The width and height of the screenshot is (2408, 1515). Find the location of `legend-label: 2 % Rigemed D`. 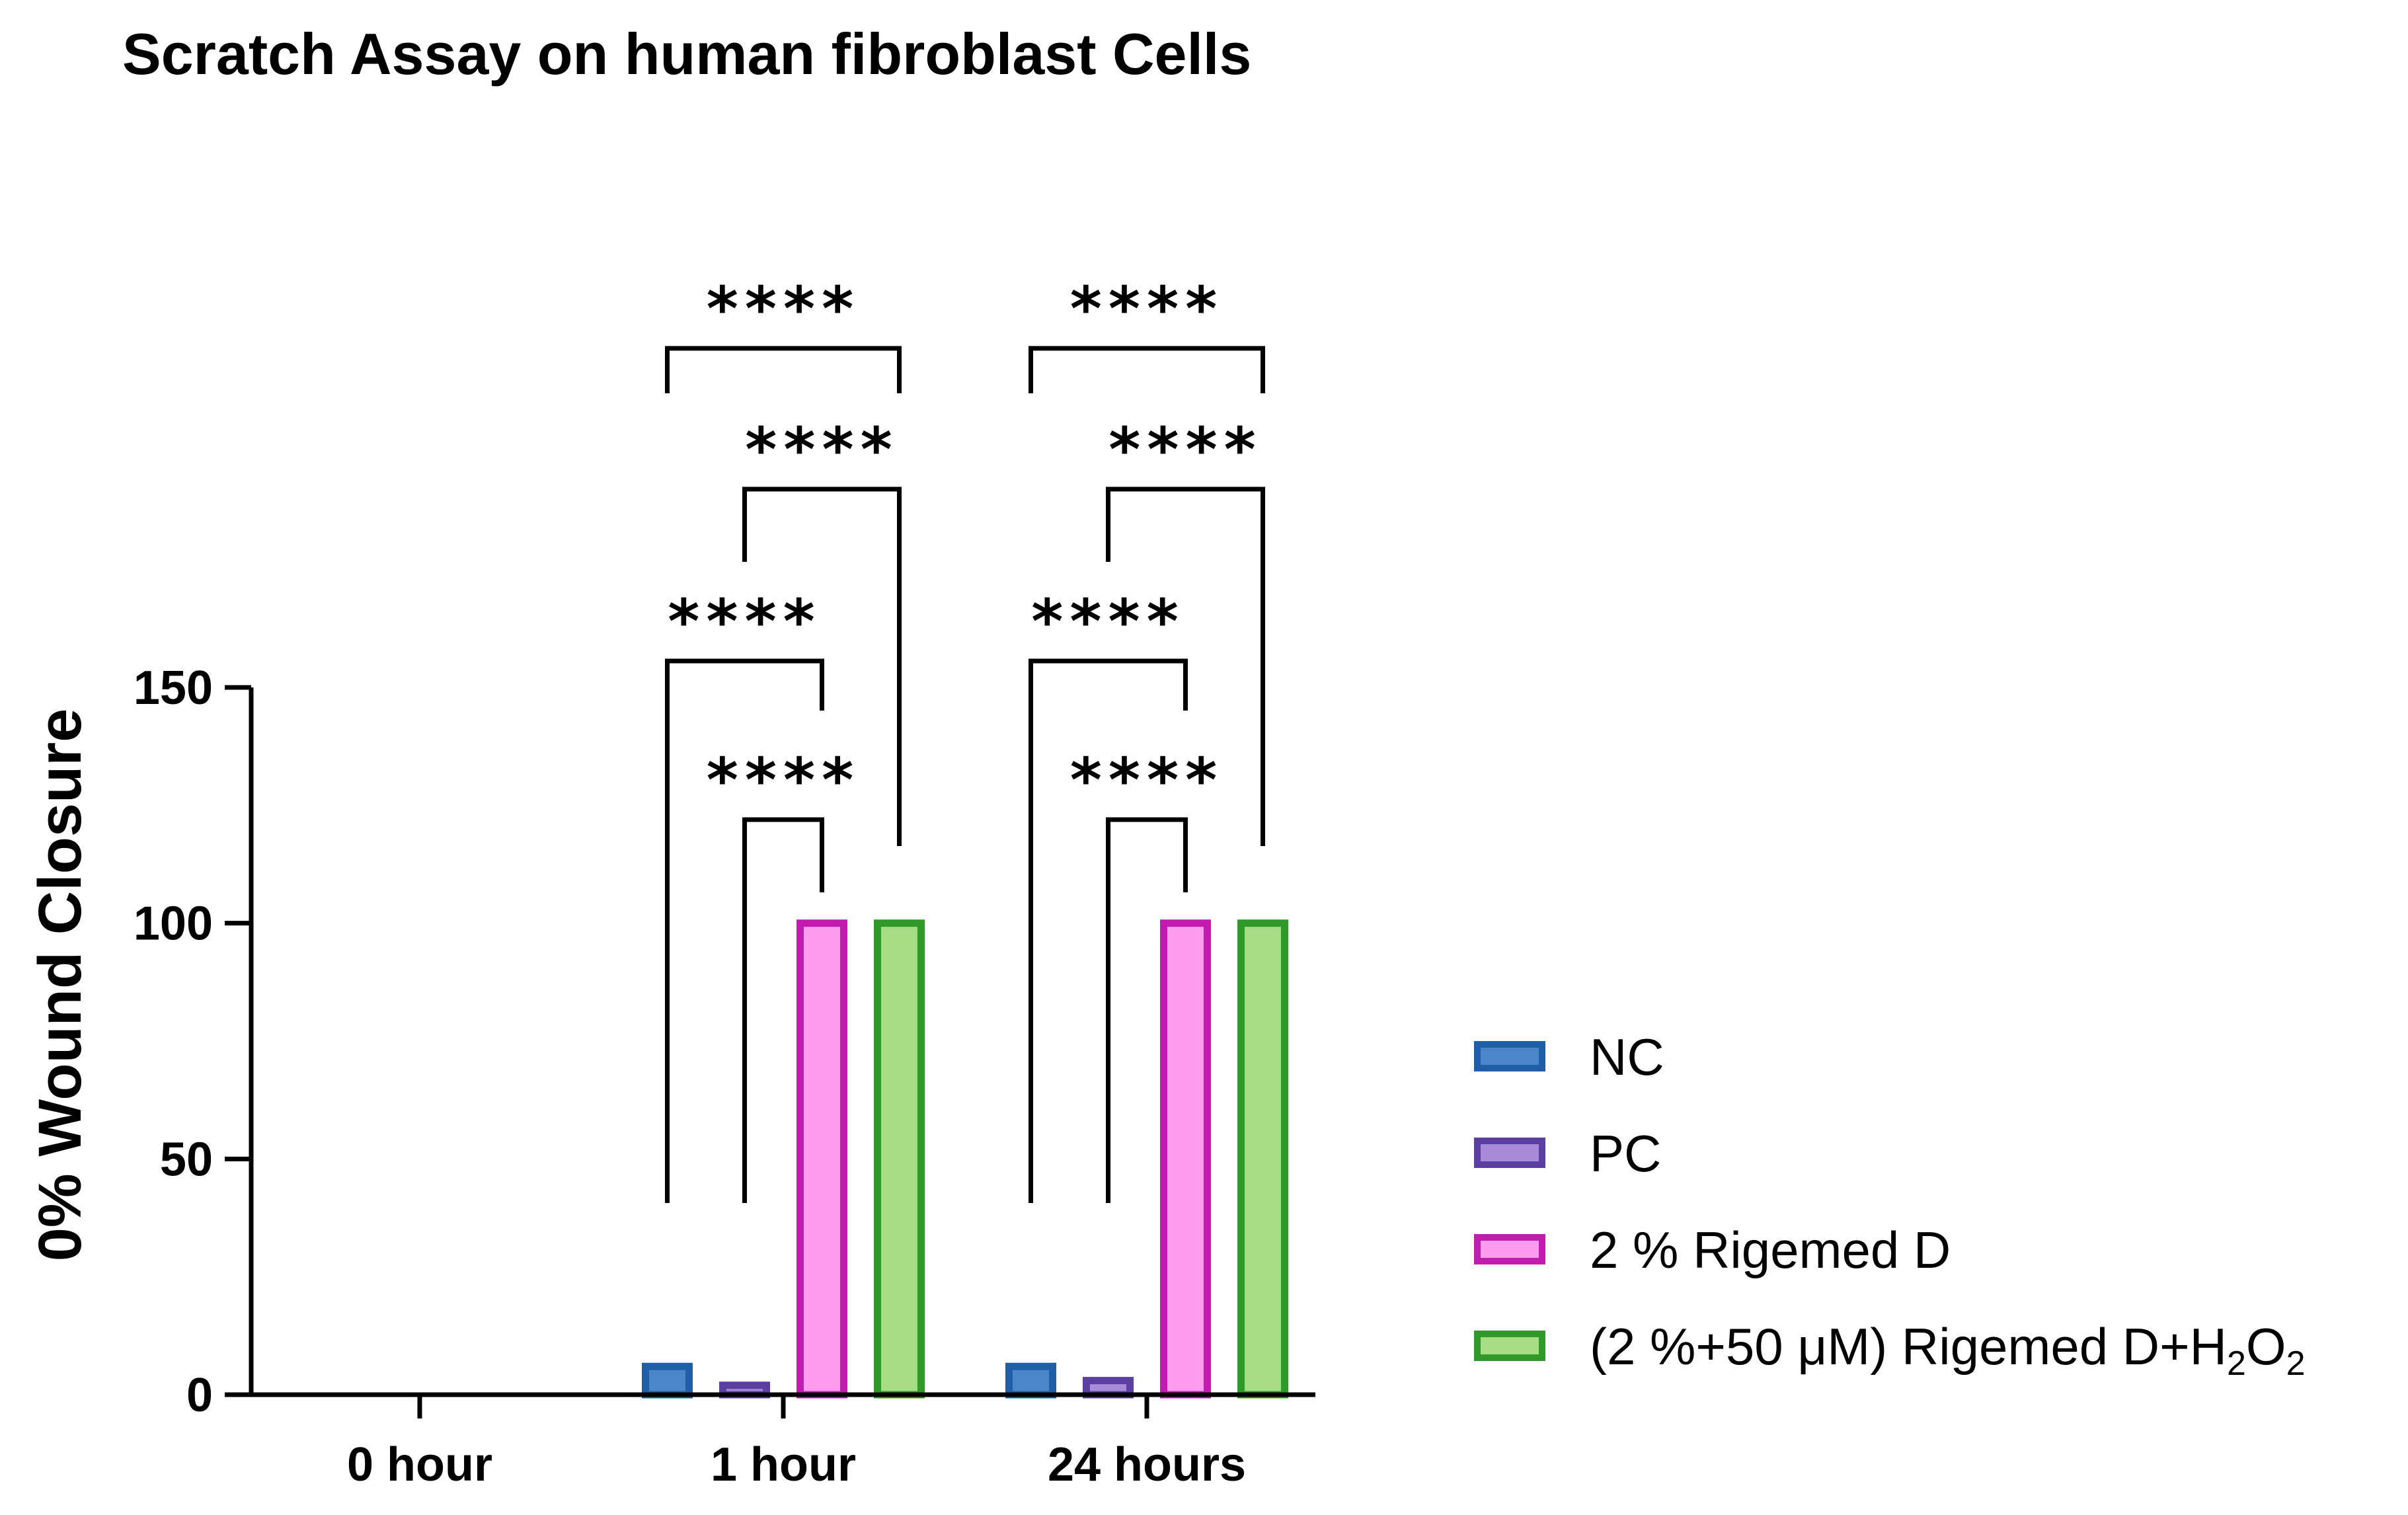

legend-label: 2 % Rigemed D is located at coordinates (1771, 1250).